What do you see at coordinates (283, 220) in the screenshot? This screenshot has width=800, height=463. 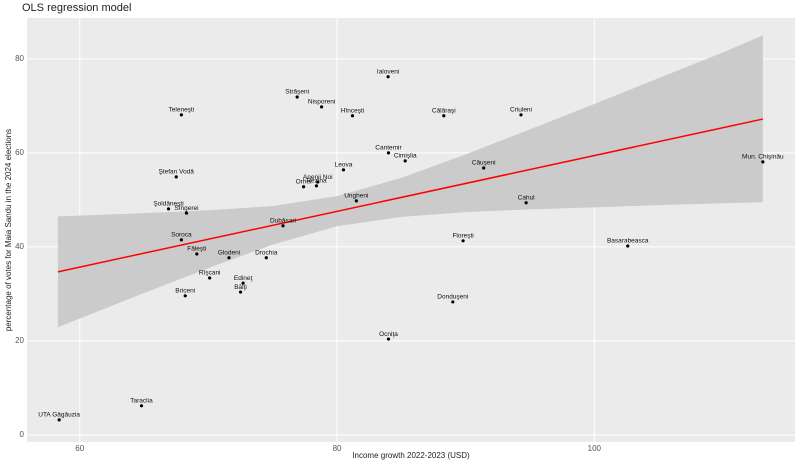 I see `point-label: Dubăsari` at bounding box center [283, 220].